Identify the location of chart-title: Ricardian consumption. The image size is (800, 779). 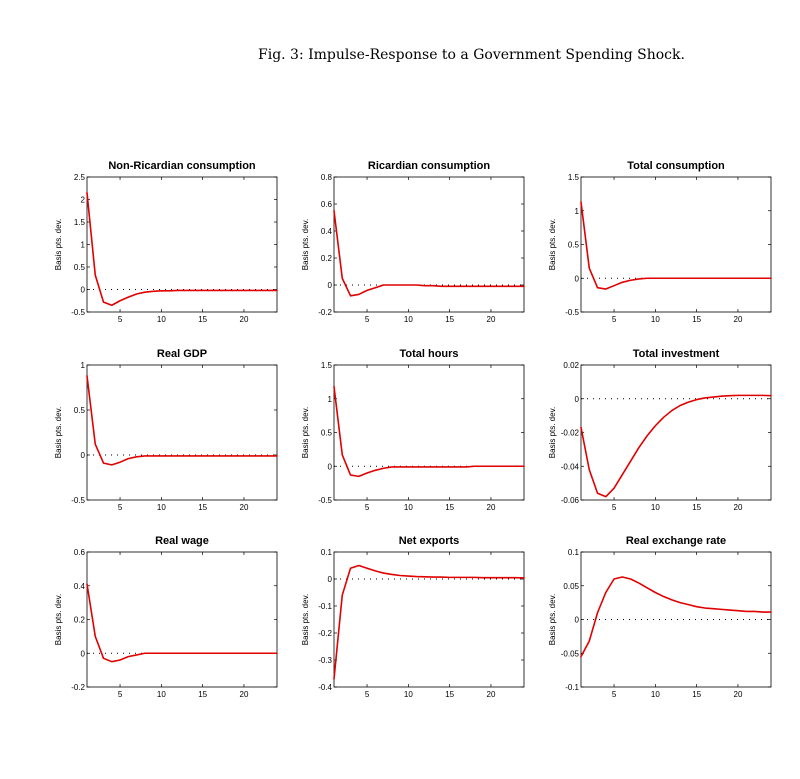
(429, 166).